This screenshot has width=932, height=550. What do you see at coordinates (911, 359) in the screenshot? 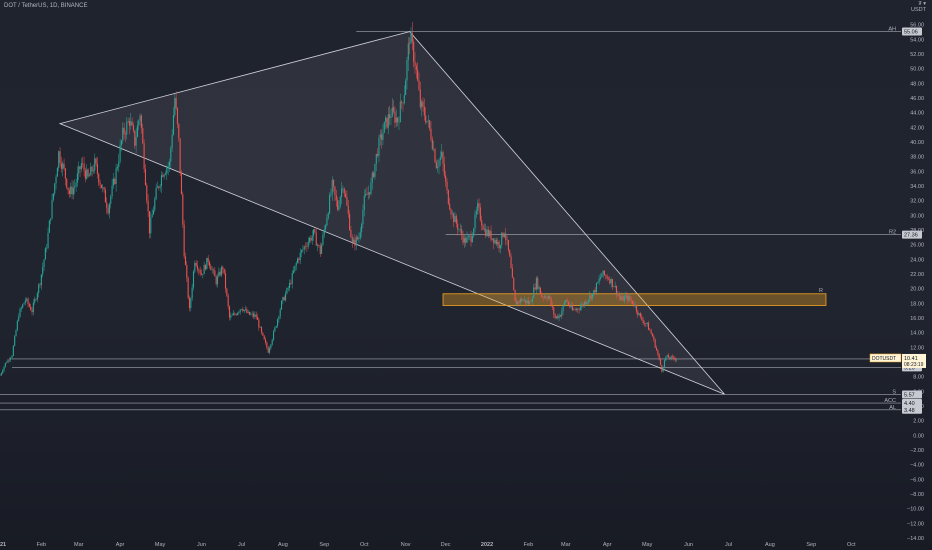
I see `current-price-value: 10.41` at bounding box center [911, 359].